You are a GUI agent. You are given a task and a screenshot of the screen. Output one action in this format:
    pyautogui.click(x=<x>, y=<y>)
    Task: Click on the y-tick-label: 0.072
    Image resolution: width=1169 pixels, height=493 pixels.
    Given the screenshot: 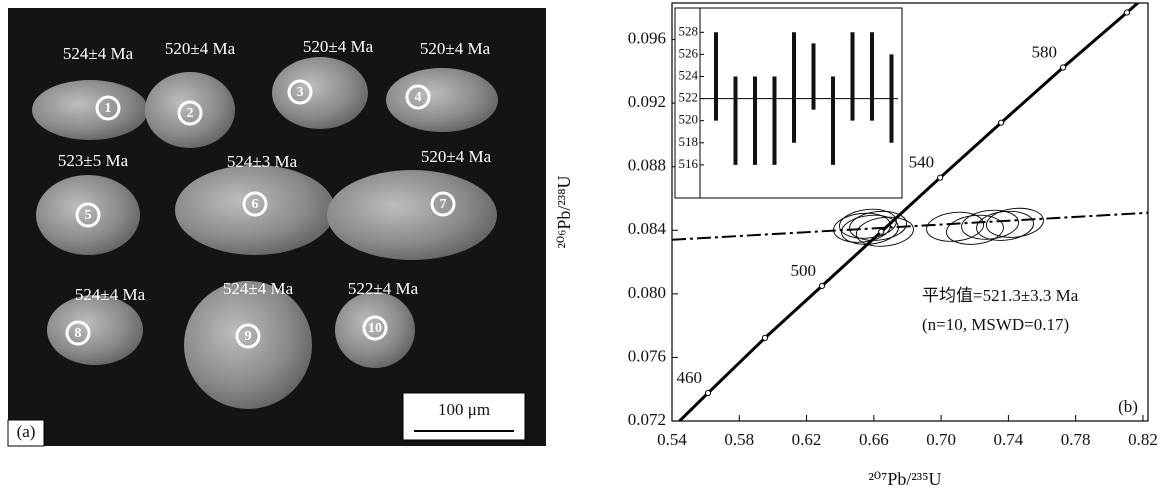 What is the action you would take?
    pyautogui.click(x=647, y=419)
    